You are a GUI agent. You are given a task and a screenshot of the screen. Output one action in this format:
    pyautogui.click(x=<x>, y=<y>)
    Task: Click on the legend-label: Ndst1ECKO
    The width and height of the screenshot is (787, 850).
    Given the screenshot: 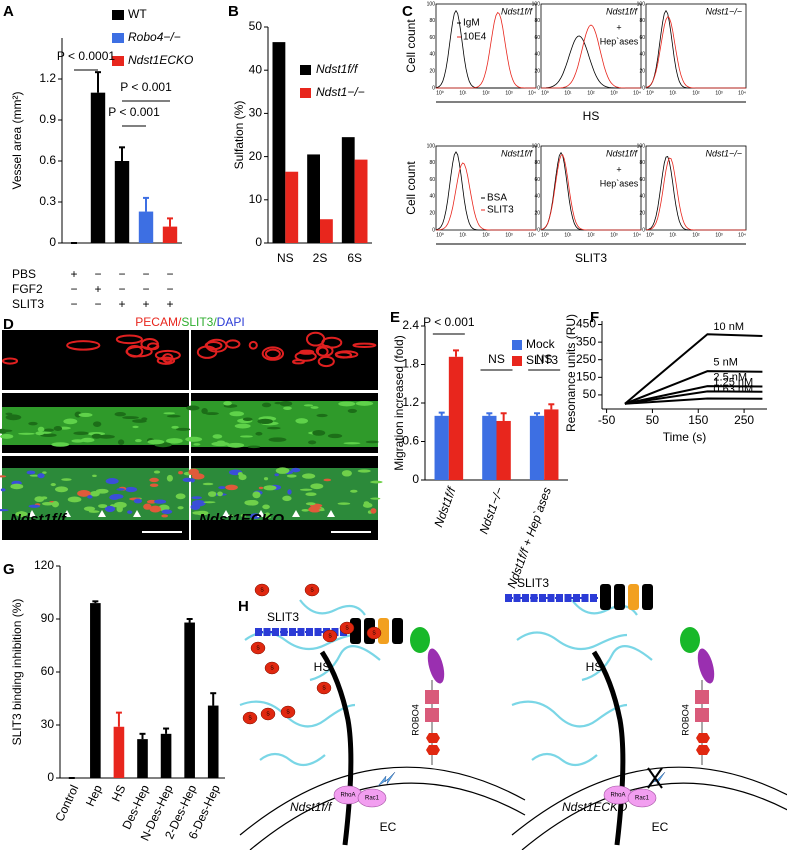 What is the action you would take?
    pyautogui.click(x=160, y=60)
    